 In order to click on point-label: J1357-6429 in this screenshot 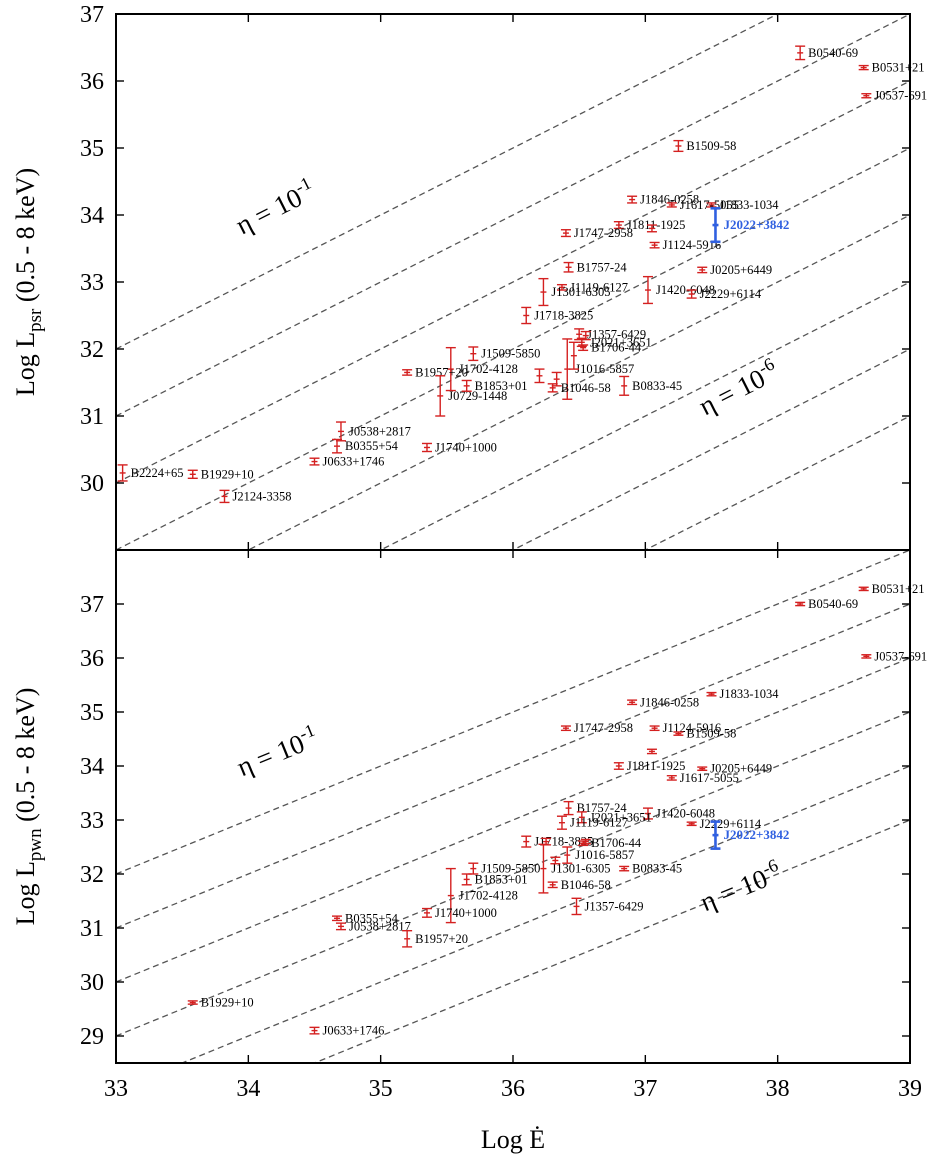, I will do `click(616, 334)`.